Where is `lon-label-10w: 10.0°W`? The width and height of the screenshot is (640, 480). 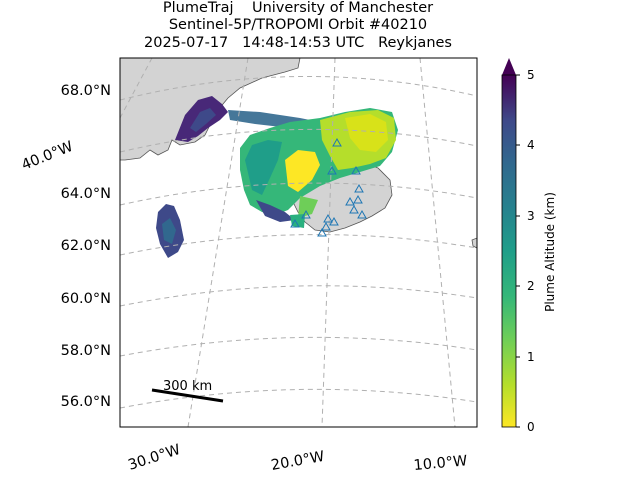 lon-label-10w: 10.0°W is located at coordinates (440, 463).